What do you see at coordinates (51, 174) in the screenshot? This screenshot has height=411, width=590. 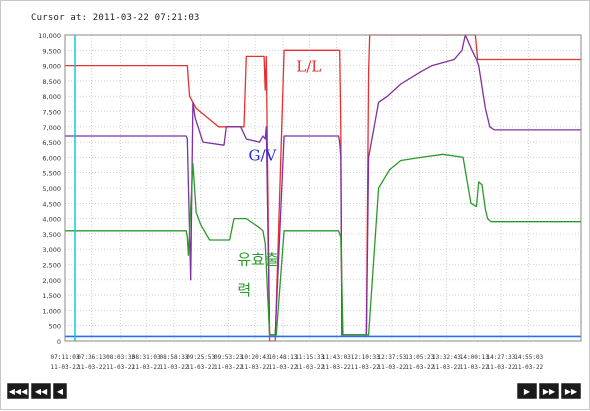 I see `y-tick-label: 5,500` at bounding box center [51, 174].